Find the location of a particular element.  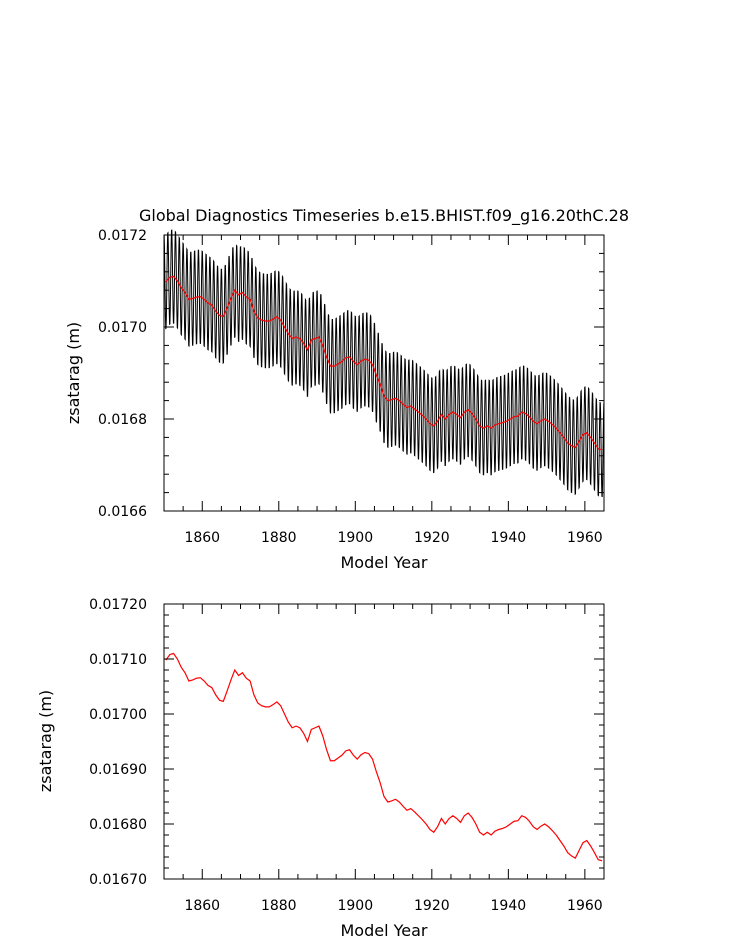

top-x-tick-label: 1940 is located at coordinates (509, 538).